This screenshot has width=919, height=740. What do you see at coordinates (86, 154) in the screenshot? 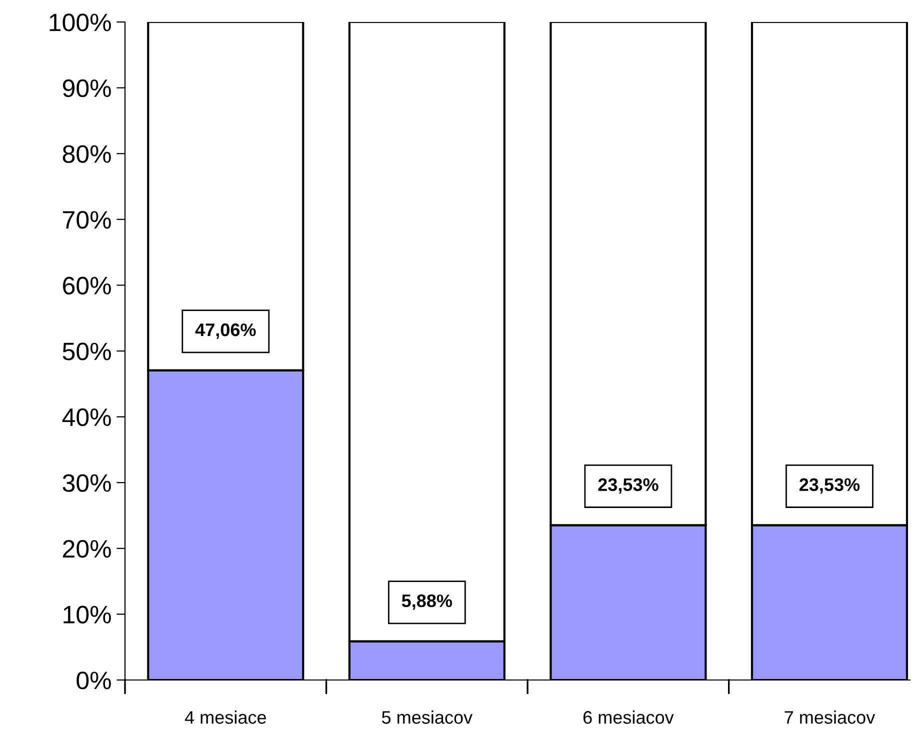
I see `y-tick-label: 80%` at bounding box center [86, 154].